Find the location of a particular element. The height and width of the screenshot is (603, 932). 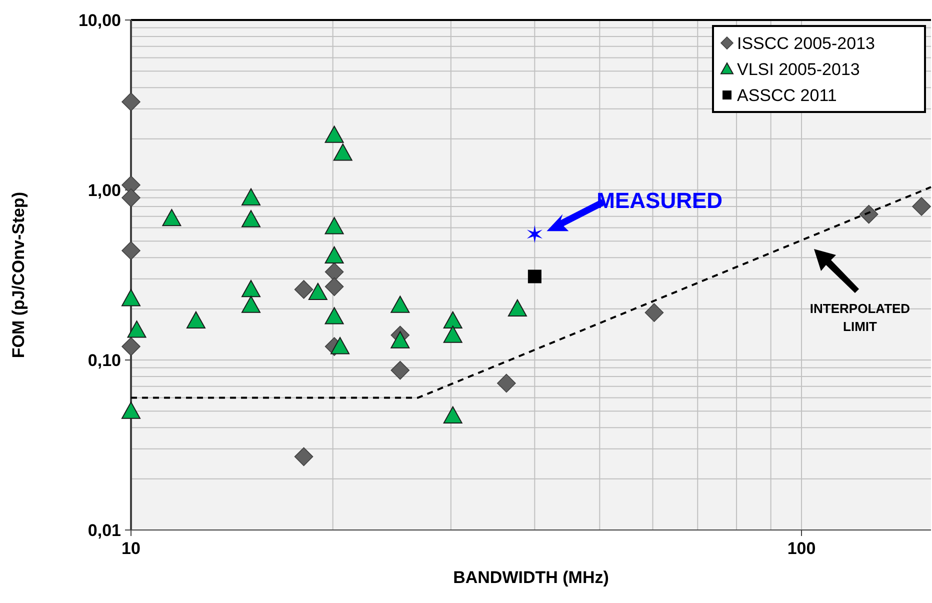

legend-label: VLSI 2005-2013 is located at coordinates (798, 69).